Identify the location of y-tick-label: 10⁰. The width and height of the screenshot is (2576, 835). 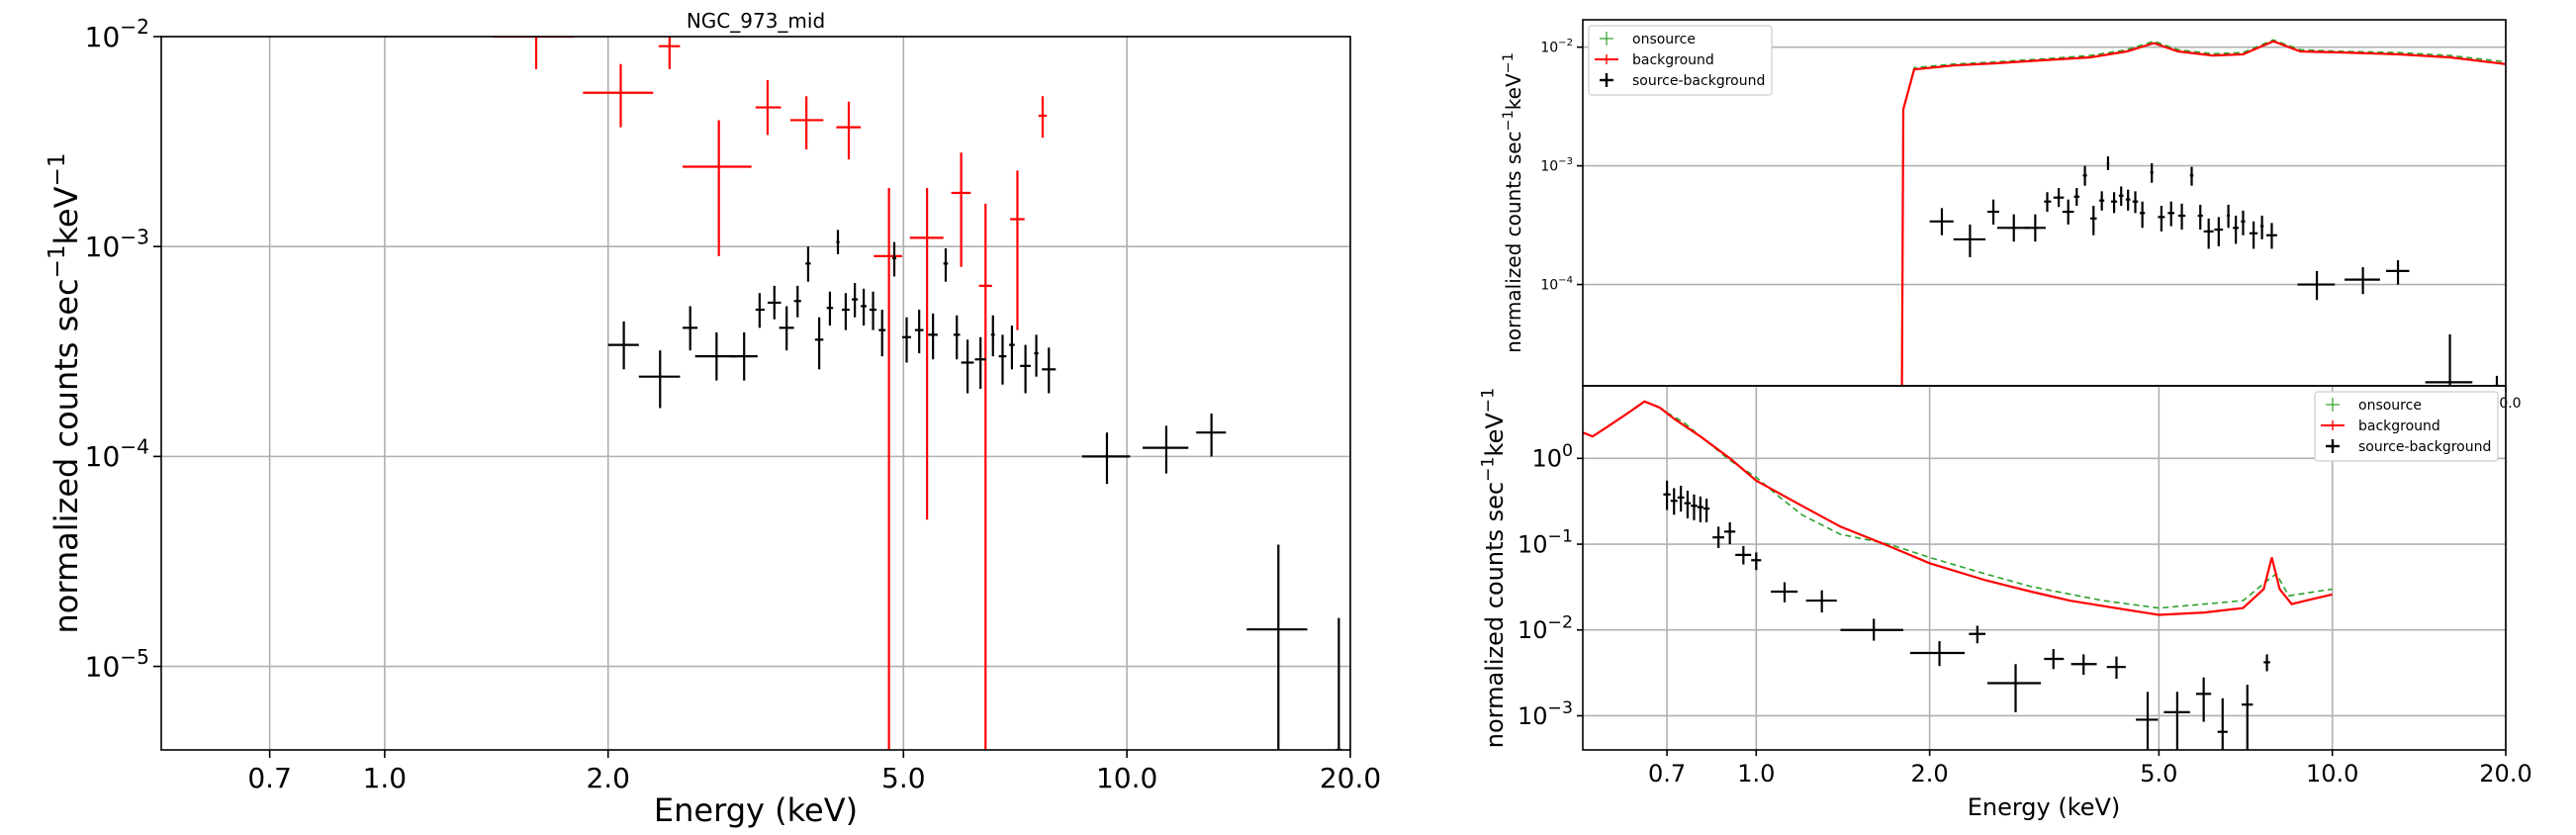
(1552, 457).